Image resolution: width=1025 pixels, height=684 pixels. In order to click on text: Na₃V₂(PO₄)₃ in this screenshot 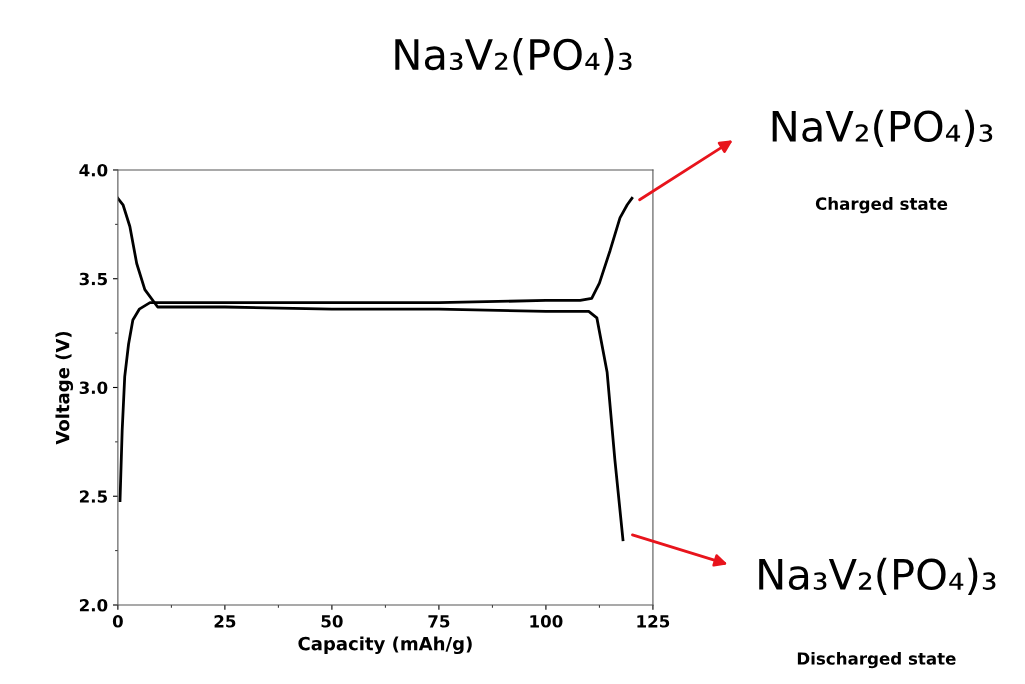, I will do `click(877, 576)`.